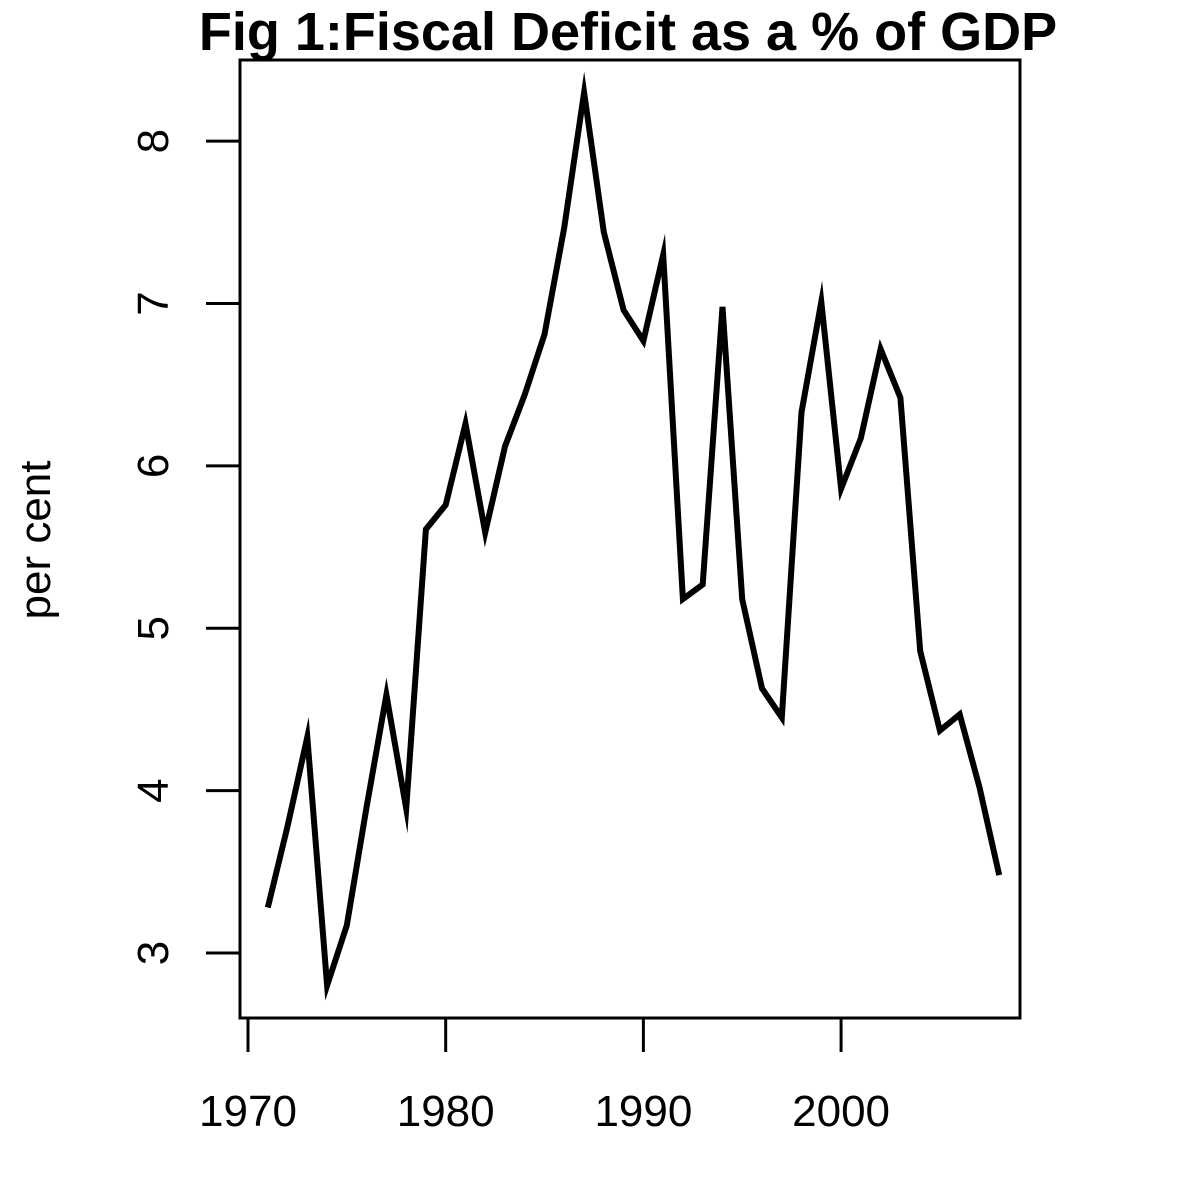 The height and width of the screenshot is (1200, 1200). Describe the element at coordinates (184, 547) in the screenshot. I see `y-axis: 3 4 5 6 7 8` at that location.